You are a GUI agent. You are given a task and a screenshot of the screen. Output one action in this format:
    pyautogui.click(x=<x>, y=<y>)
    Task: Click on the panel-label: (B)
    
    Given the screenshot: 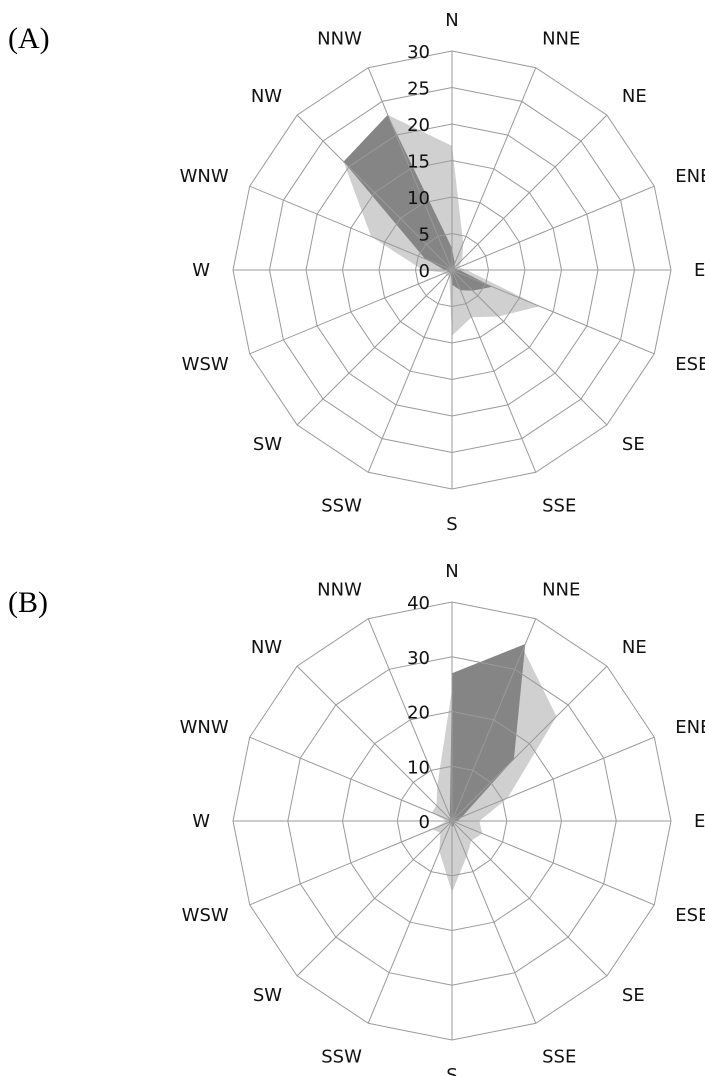 What is the action you would take?
    pyautogui.click(x=28, y=602)
    